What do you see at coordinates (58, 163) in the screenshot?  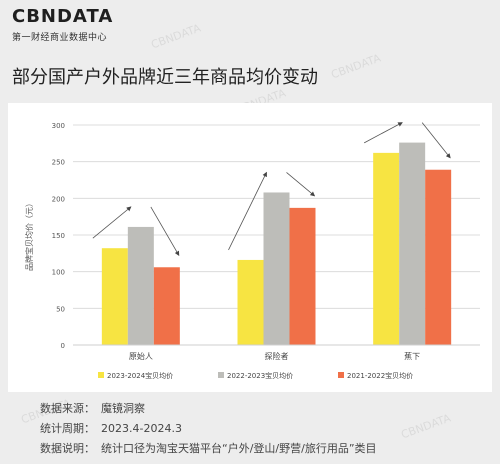 I see `y-tick-label: 250` at bounding box center [58, 163].